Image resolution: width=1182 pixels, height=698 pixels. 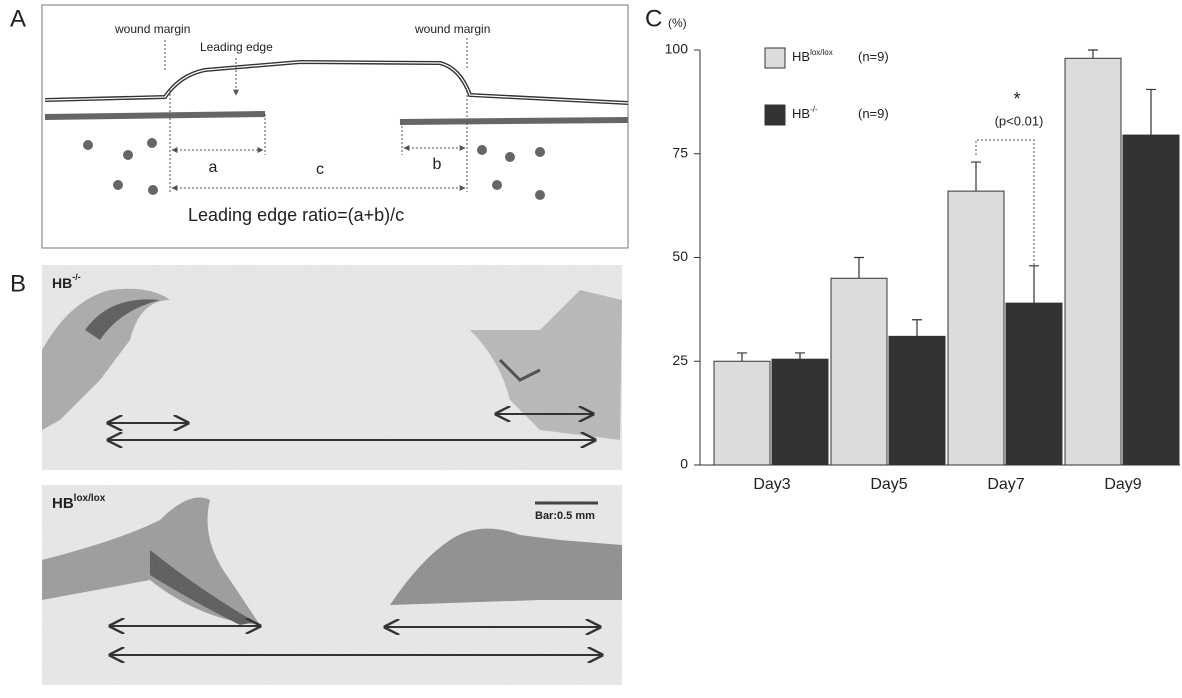 I want to click on y-tick-label: 100, so click(x=677, y=49).